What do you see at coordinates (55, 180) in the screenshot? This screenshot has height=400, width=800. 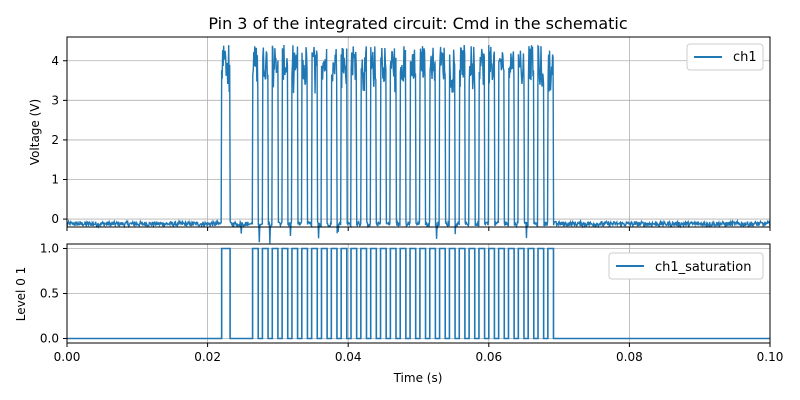 I see `voltage-ytick-label: 1` at bounding box center [55, 180].